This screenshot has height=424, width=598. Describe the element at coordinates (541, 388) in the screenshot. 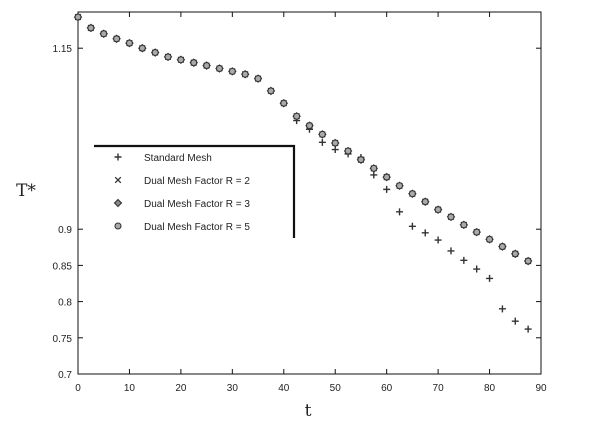

I see `x-tick-label: 90` at that location.